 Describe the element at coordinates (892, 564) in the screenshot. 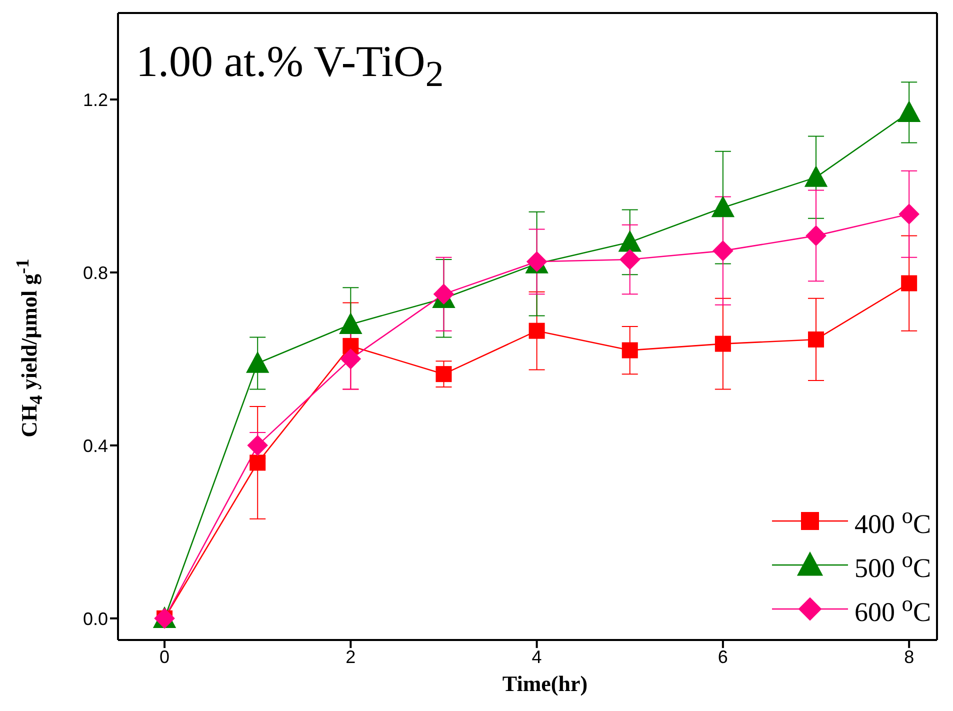

I see `legend-label: 500 $^{o}$C` at that location.